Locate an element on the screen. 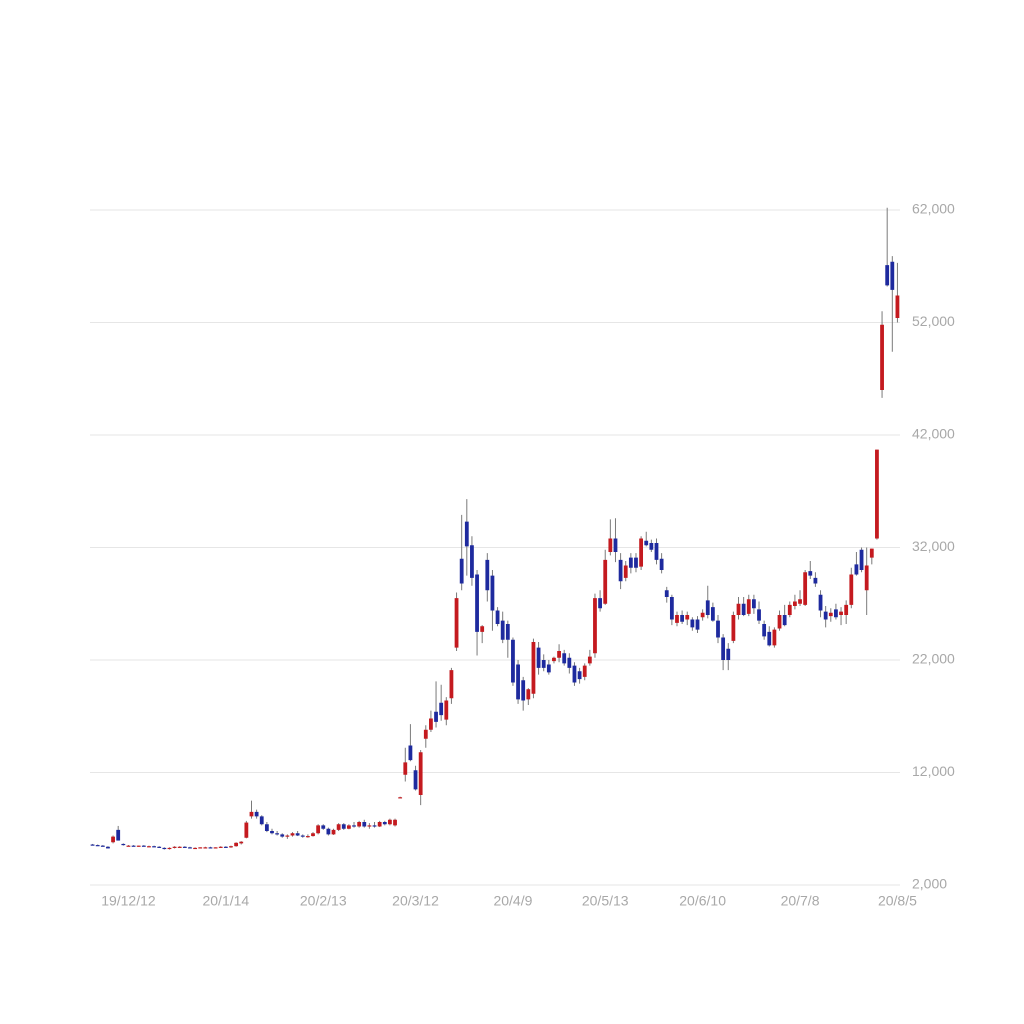 This screenshot has height=1024, width=1024. x-tick-label: 20/2/13 is located at coordinates (323, 901).